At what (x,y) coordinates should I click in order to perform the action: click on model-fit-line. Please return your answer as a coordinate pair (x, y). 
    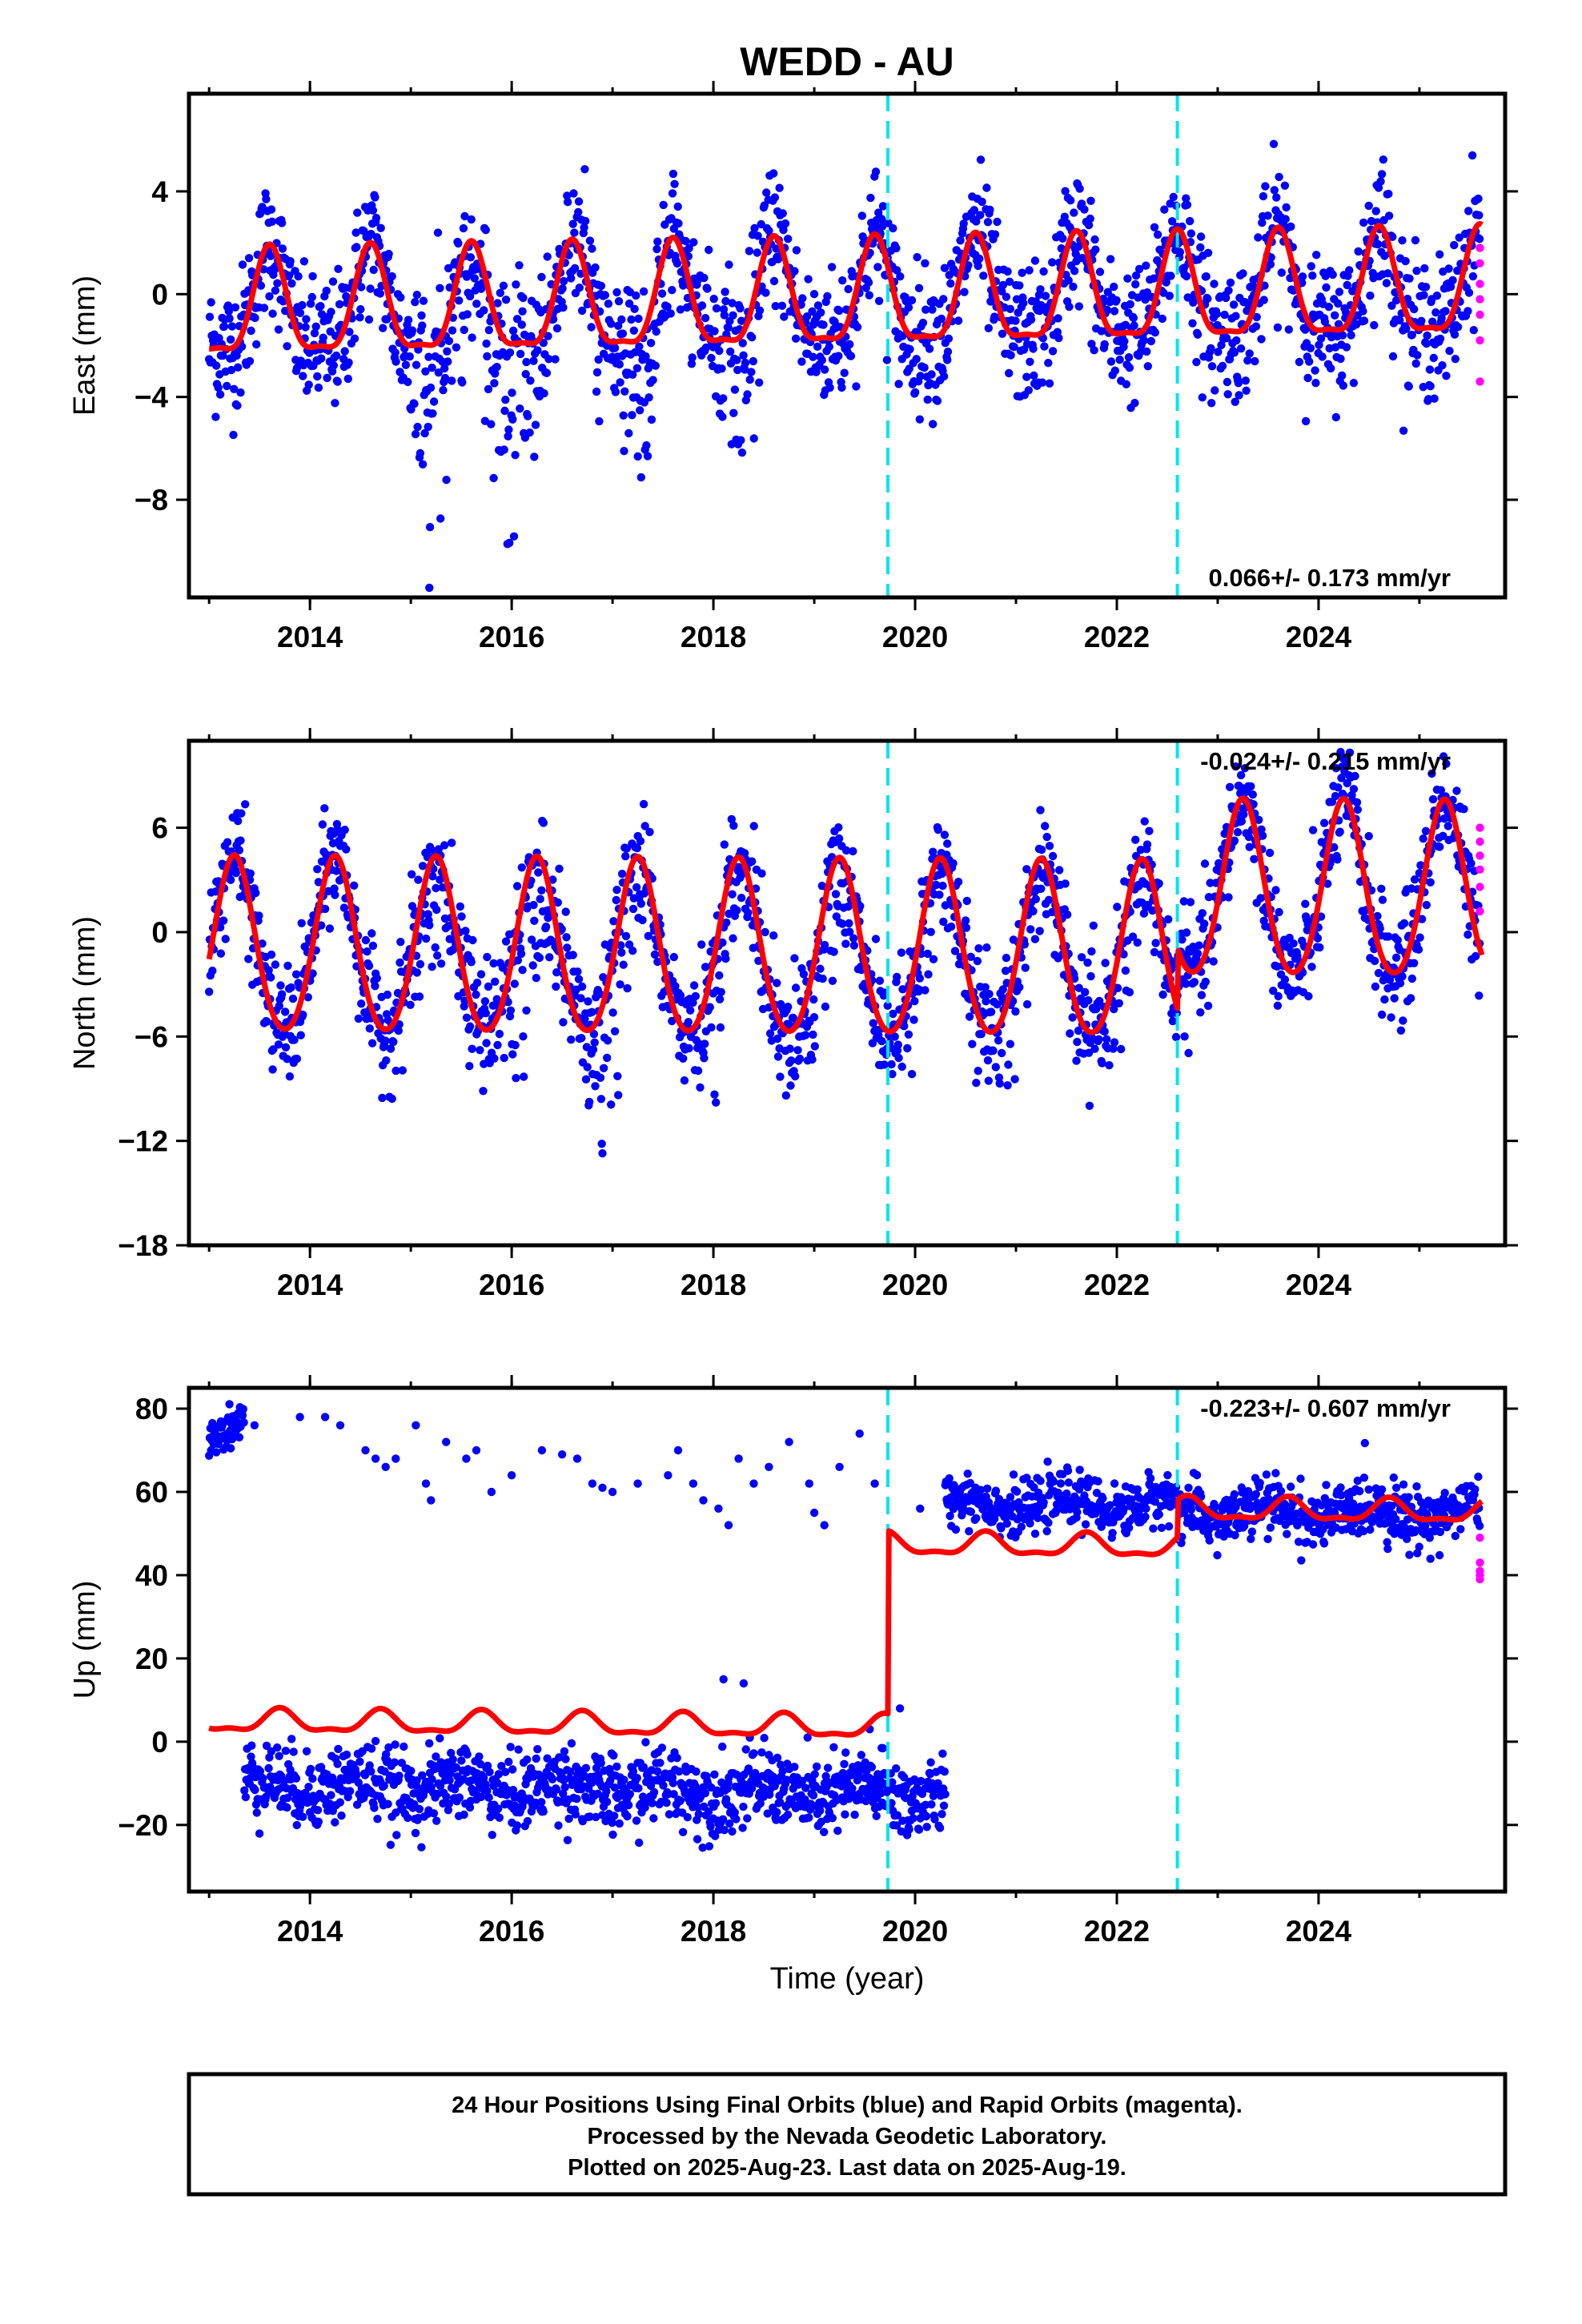
    Looking at the image, I should click on (846, 286).